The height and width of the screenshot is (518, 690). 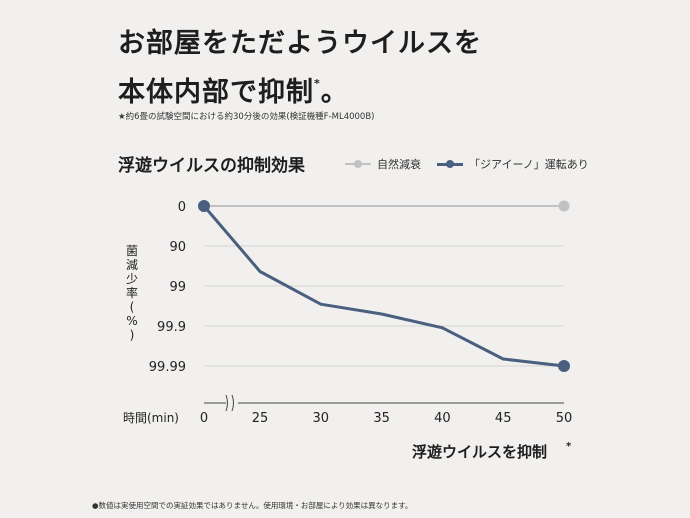 I want to click on headline-line-2-text: 本体内部で抑制, so click(x=216, y=92).